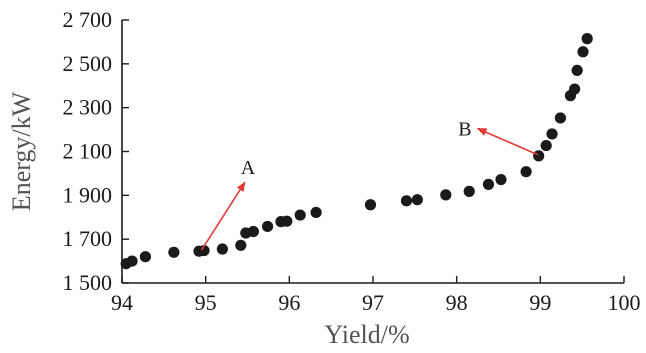  What do you see at coordinates (88, 282) in the screenshot?
I see `y-tick-label: 1 500` at bounding box center [88, 282].